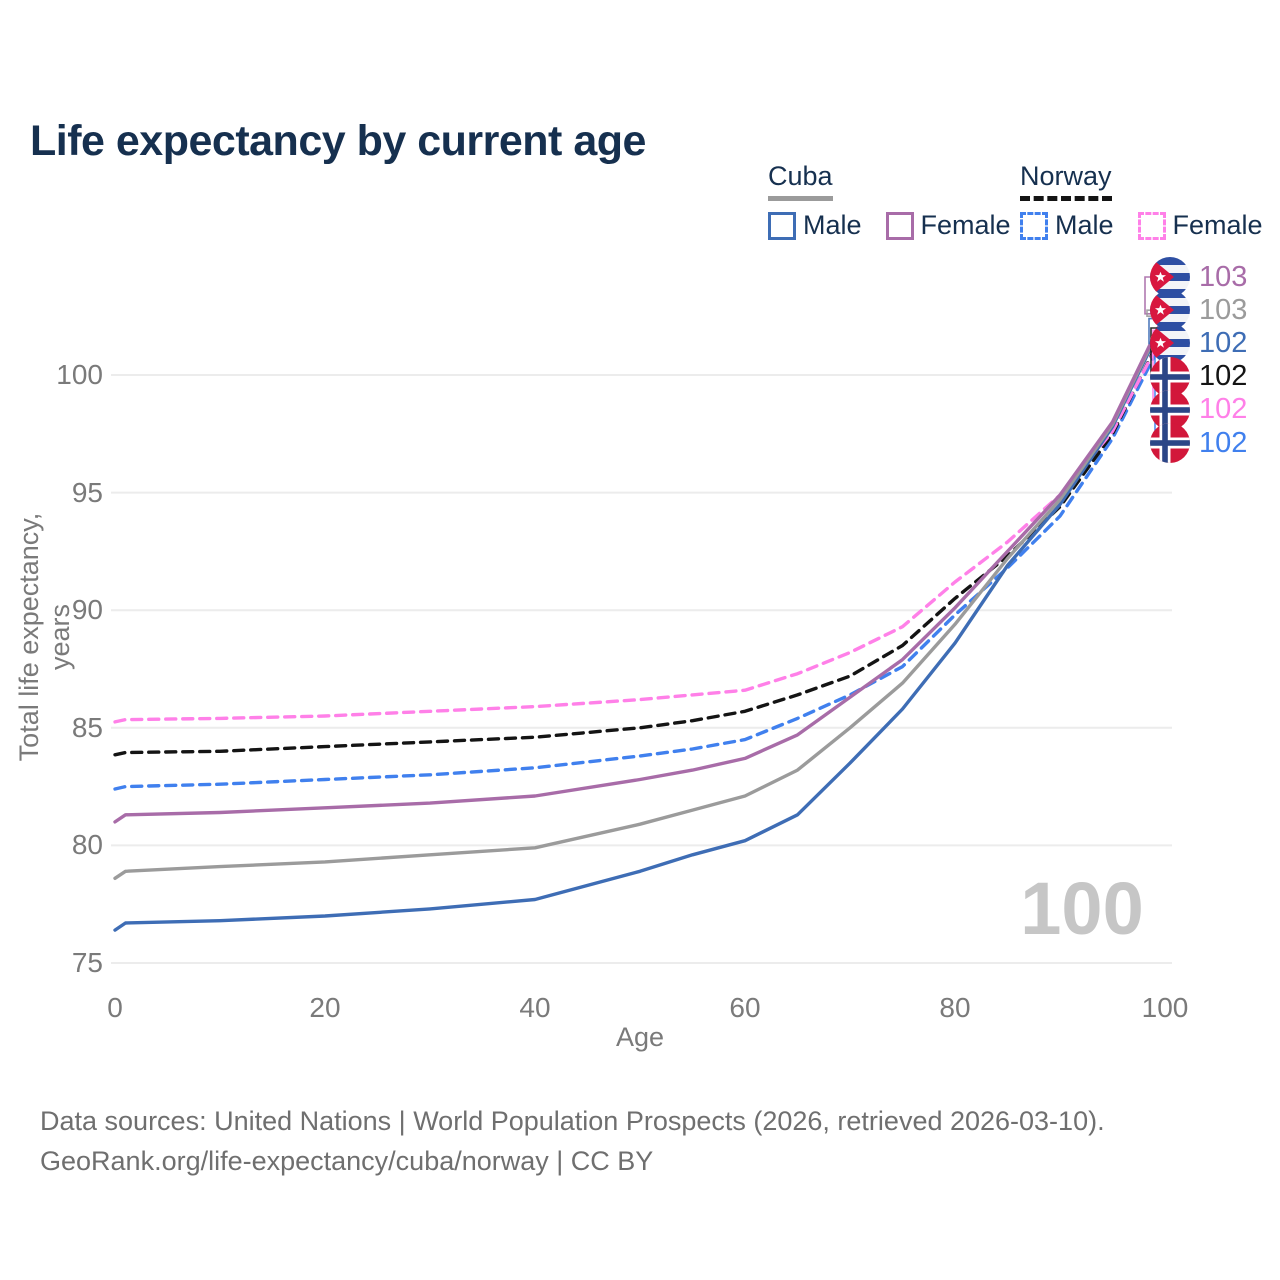 This screenshot has height=1280, width=1280. I want to click on end-label-row-cuba: 103, so click(1198, 310).